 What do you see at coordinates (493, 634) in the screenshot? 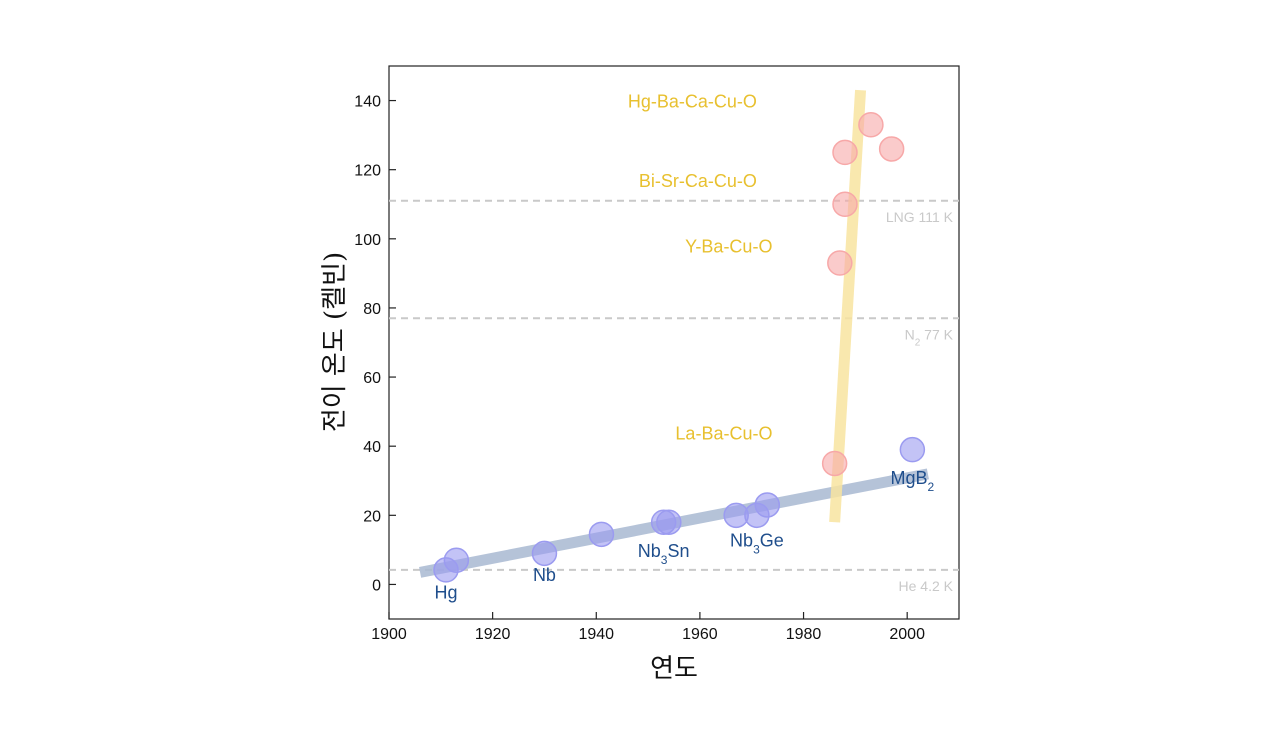
I see `x-tick-label-1920: 1920` at bounding box center [493, 634].